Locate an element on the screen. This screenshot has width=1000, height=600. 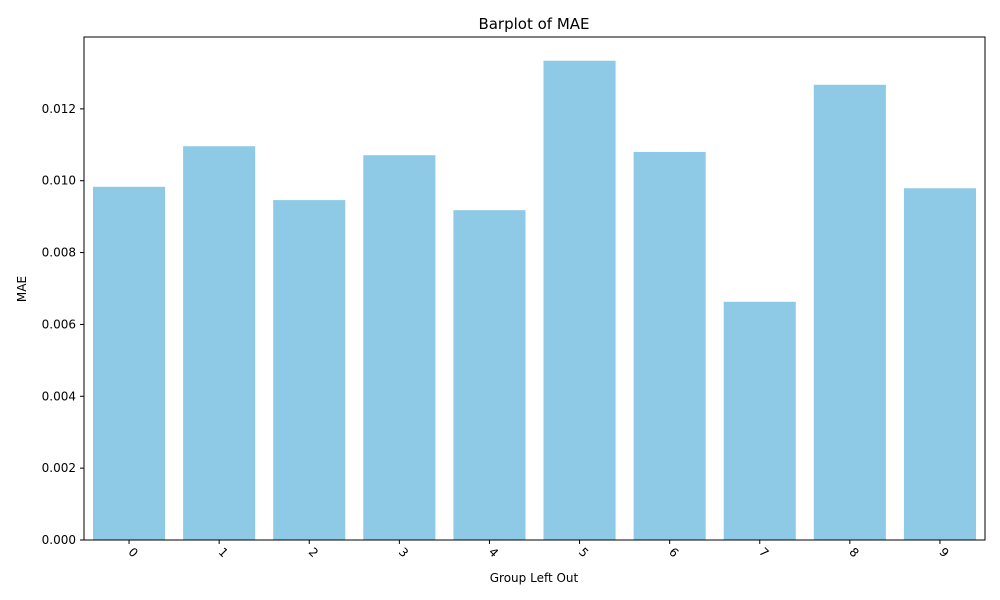
y-tick-label: 0.010 is located at coordinates (59, 181).